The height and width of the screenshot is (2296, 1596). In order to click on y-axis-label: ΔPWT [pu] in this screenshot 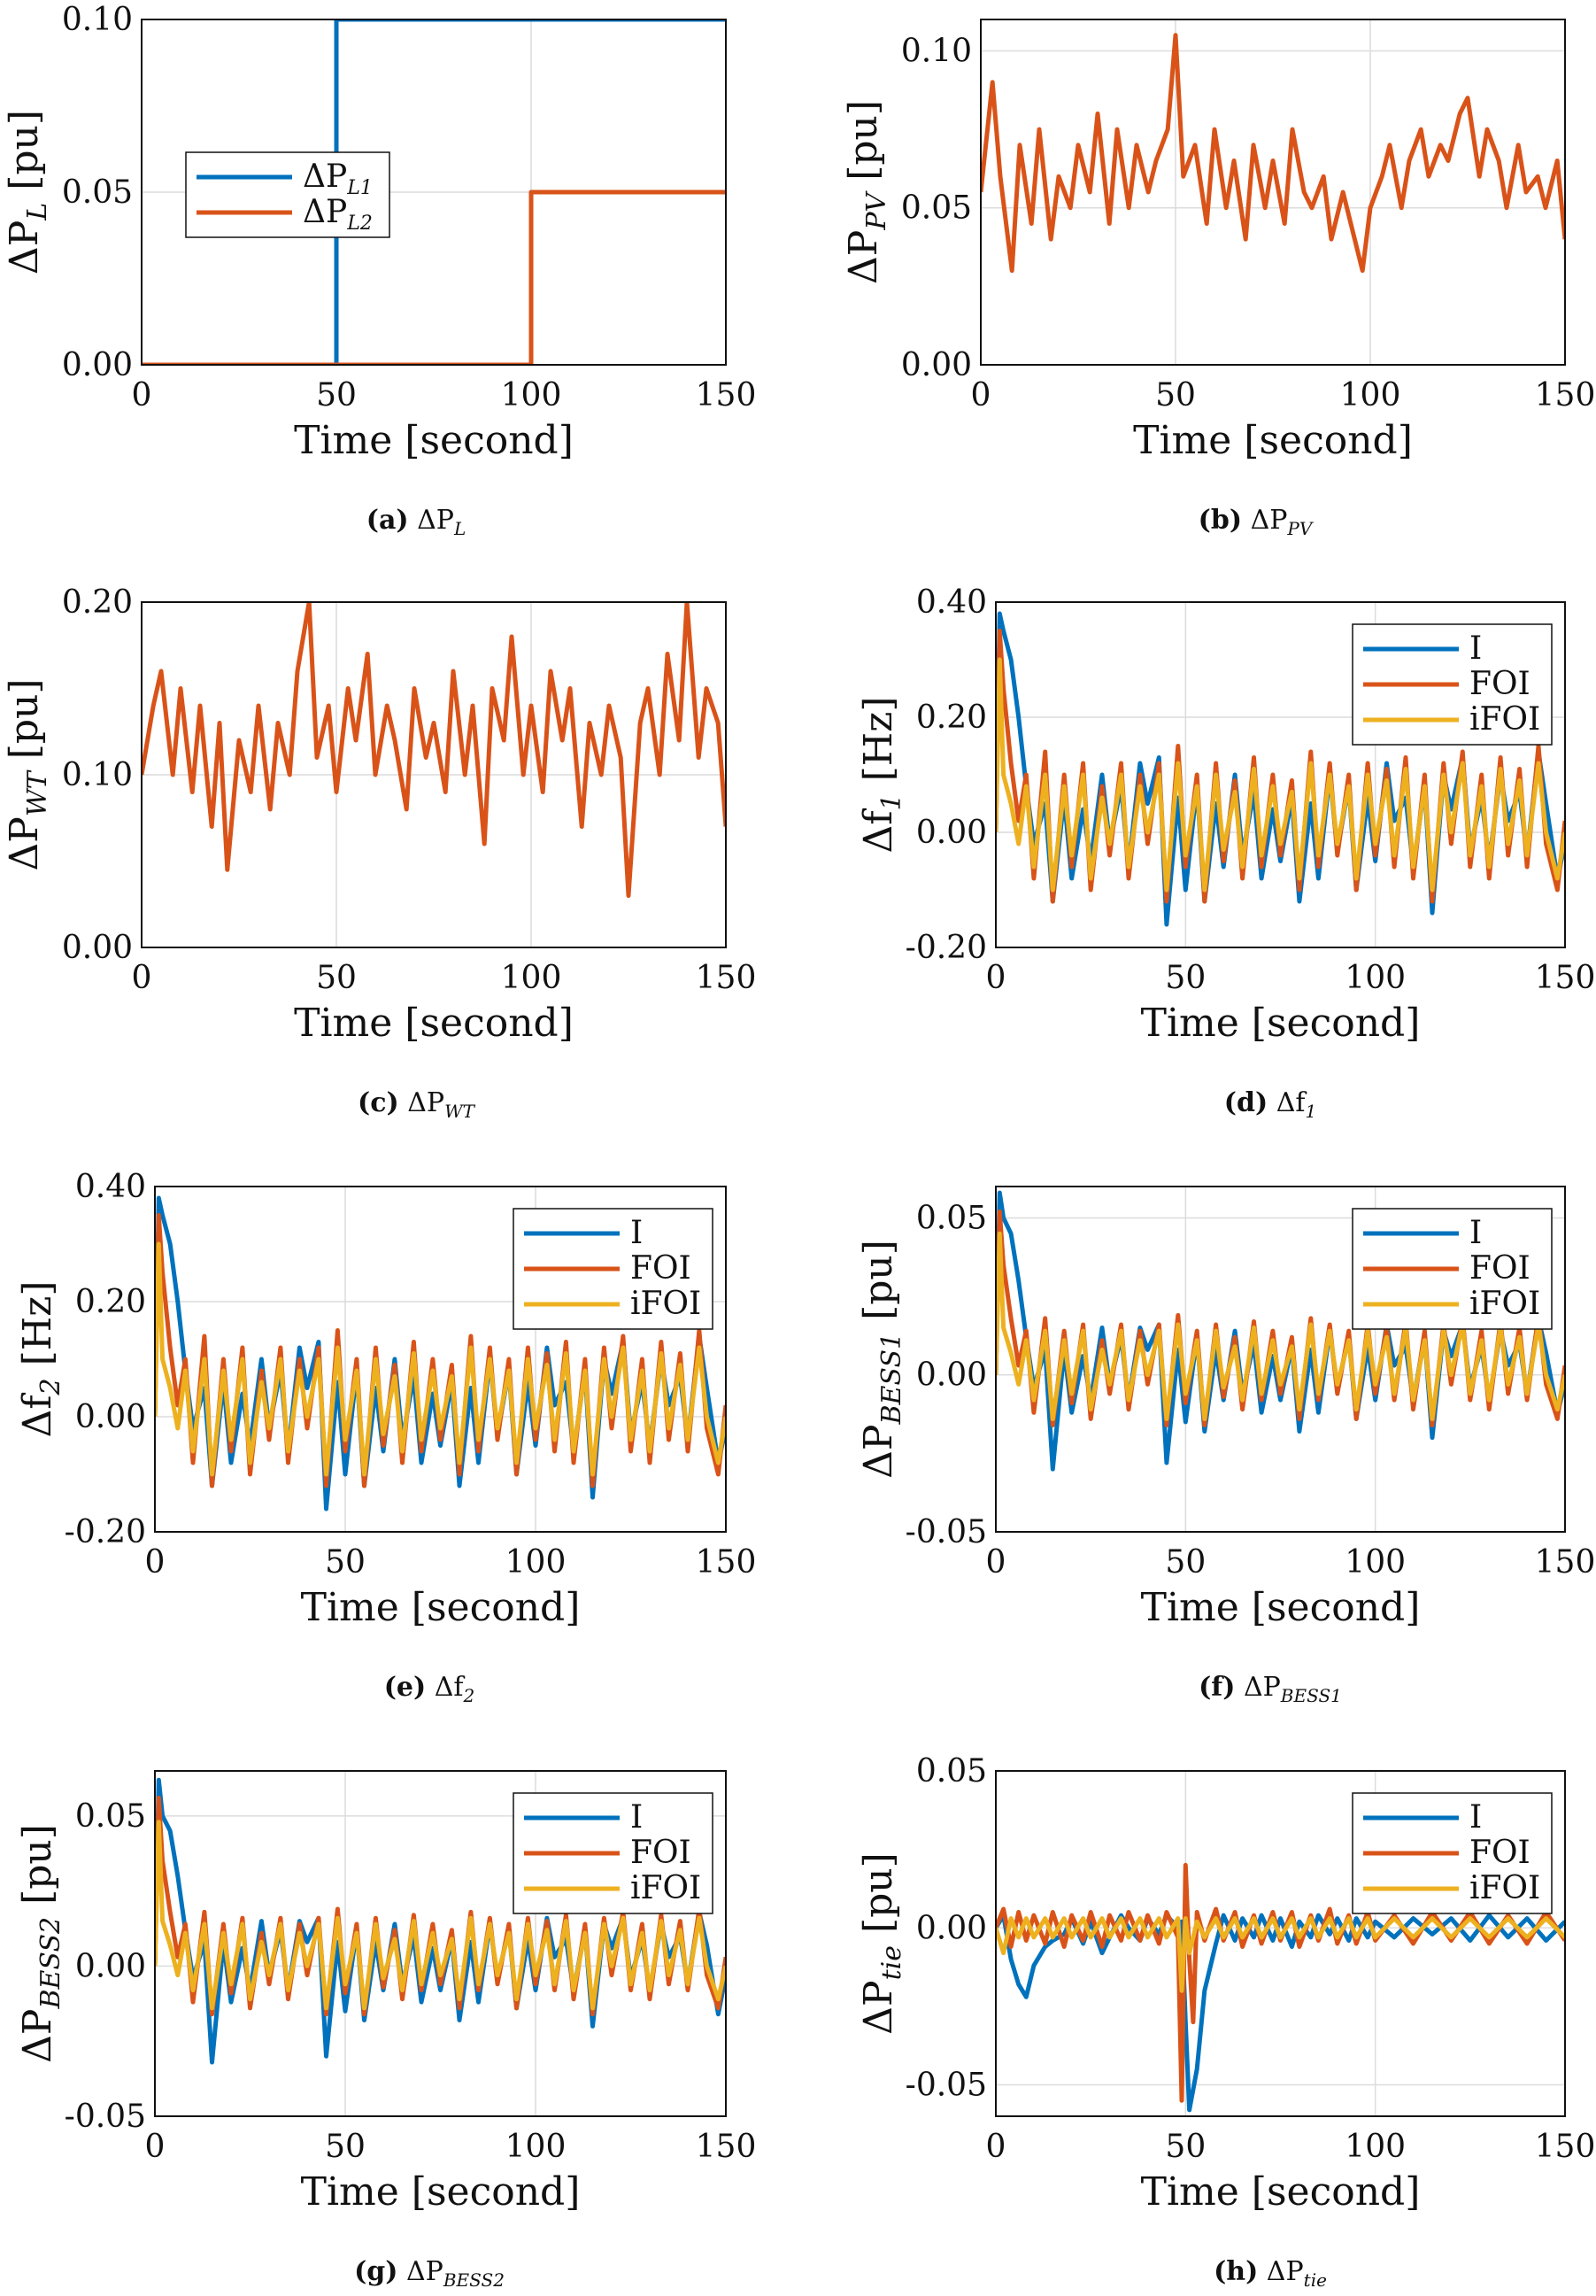, I will do `click(27, 774)`.